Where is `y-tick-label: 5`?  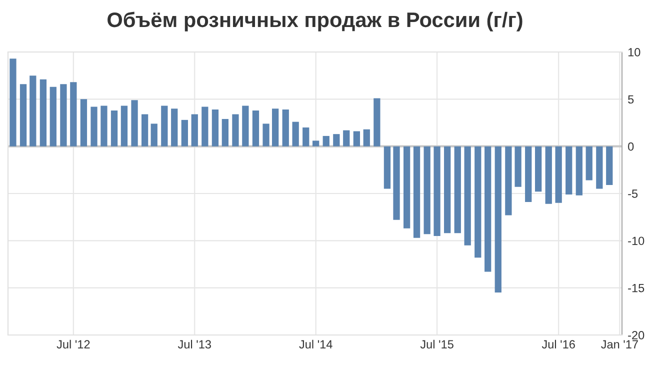
y-tick-label: 5 is located at coordinates (631, 99).